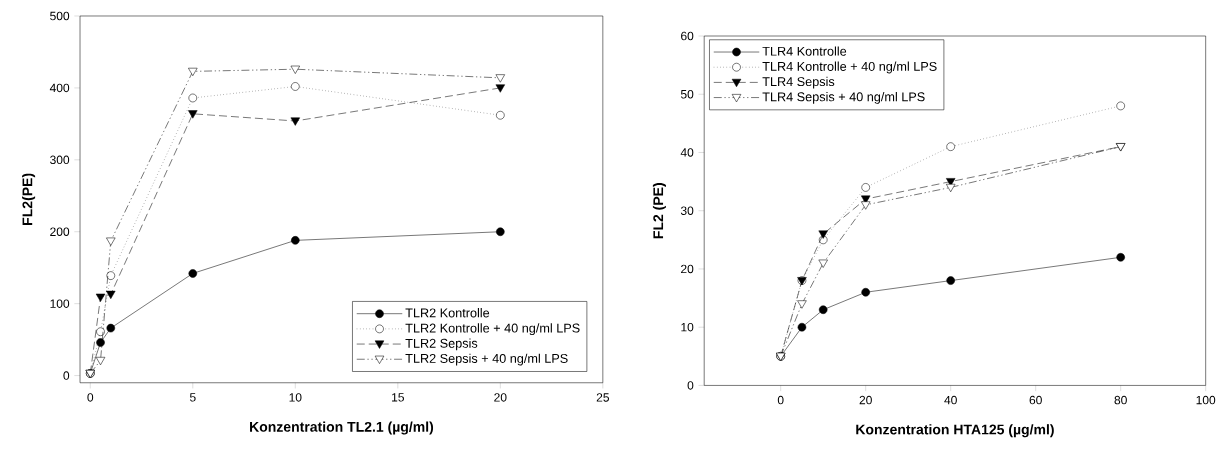 This screenshot has height=453, width=1231. What do you see at coordinates (843, 97) in the screenshot?
I see `legend-label: TLR4 Sepsis + 40 ng/ml LPS` at bounding box center [843, 97].